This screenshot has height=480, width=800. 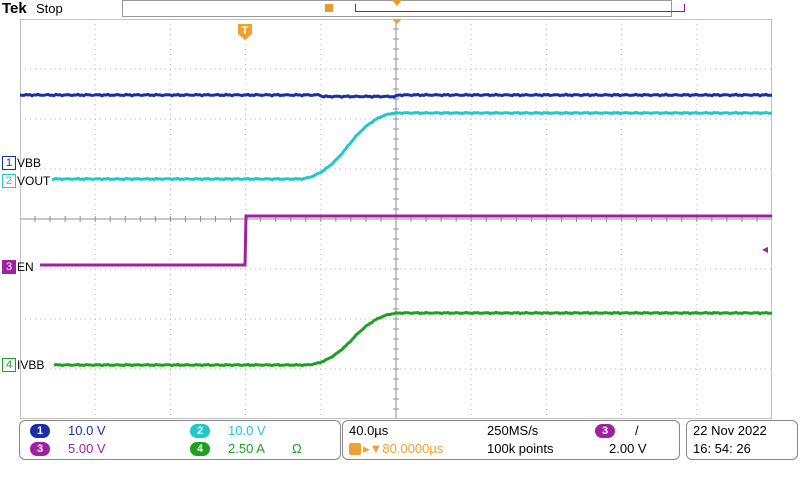 What do you see at coordinates (87, 430) in the screenshot?
I see `ch1-scale: 10.0 V` at bounding box center [87, 430].